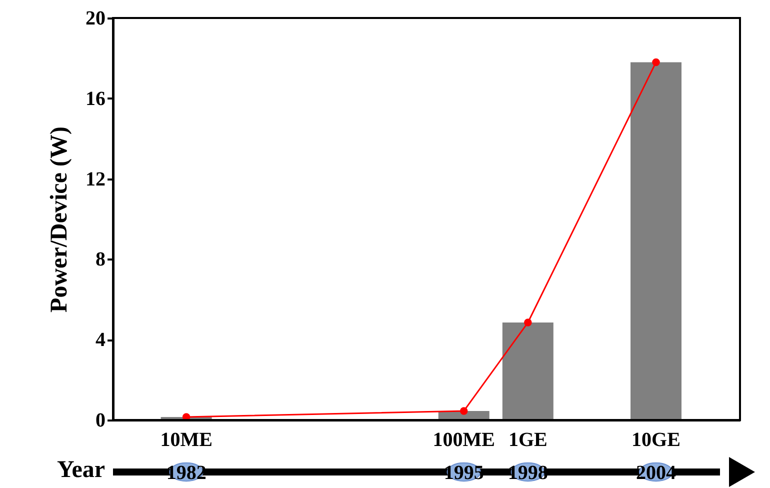 The height and width of the screenshot is (488, 770). What do you see at coordinates (81, 470) in the screenshot?
I see `x-axis-title: Year` at bounding box center [81, 470].